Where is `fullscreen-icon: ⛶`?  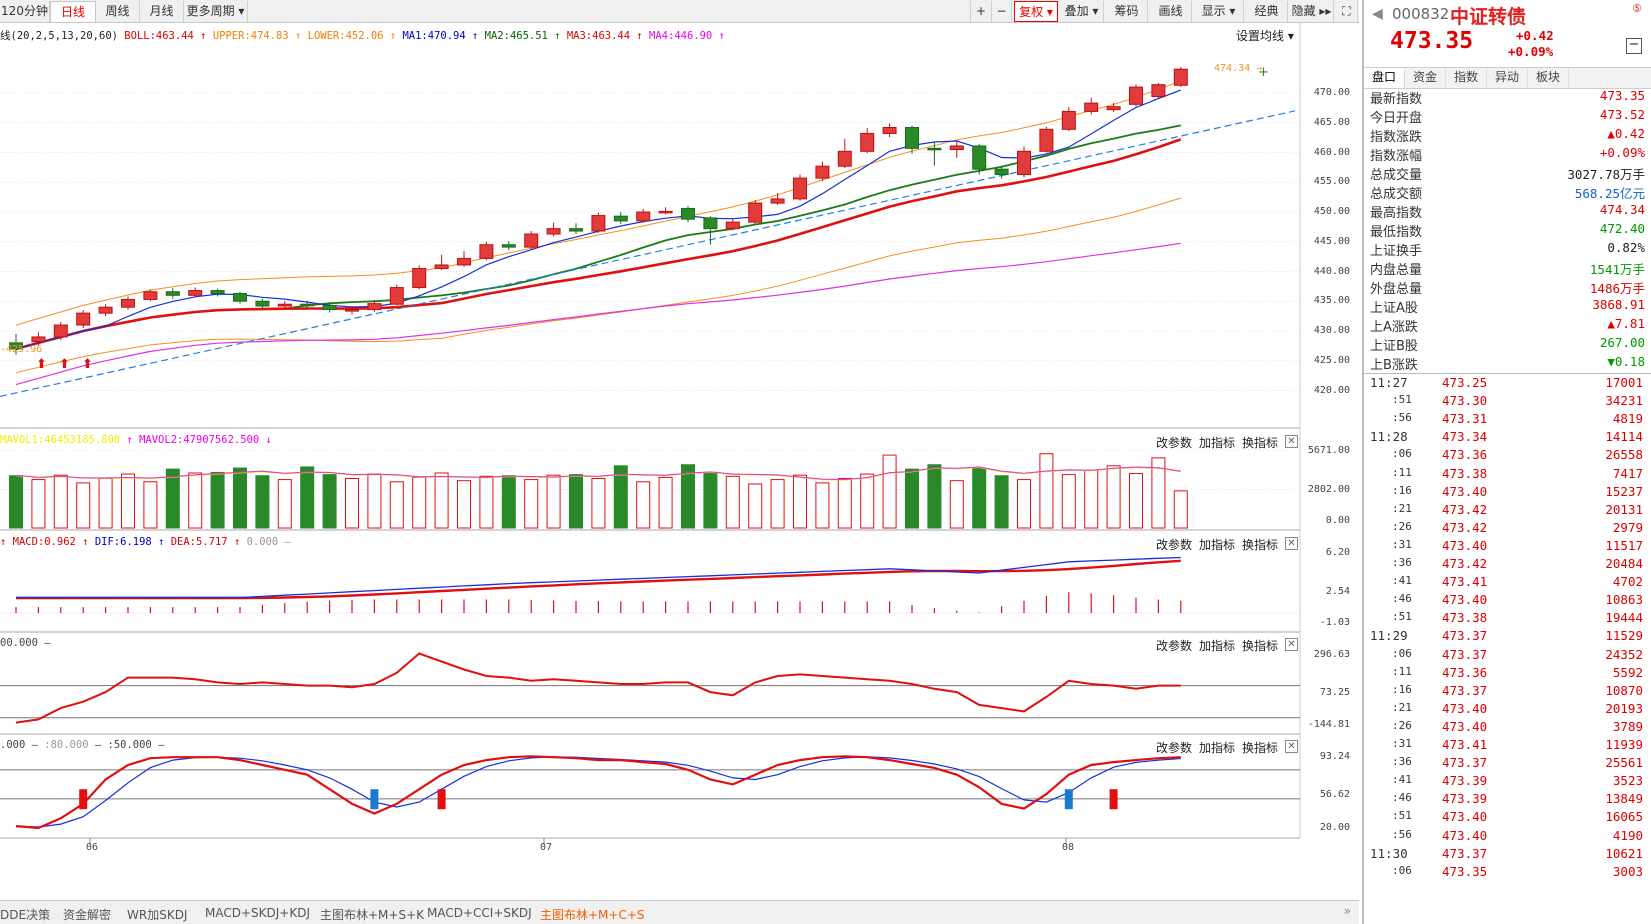
fullscreen-icon: ⛶ is located at coordinates (1347, 11).